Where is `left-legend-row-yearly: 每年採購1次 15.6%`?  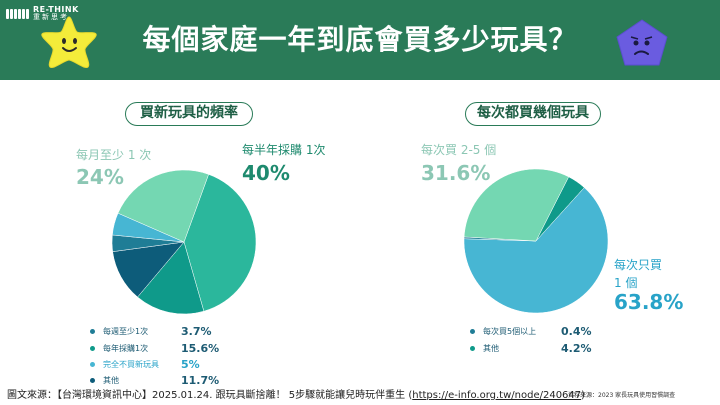
left-legend-row-yearly: 每年採購1次 15.6% is located at coordinates (154, 348).